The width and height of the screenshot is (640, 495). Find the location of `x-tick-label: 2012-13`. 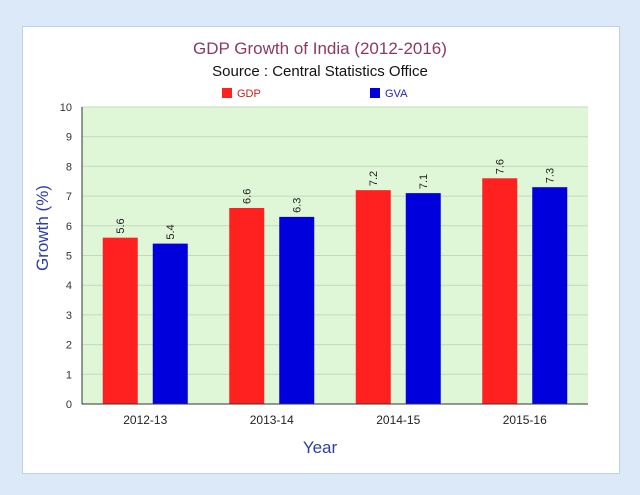

x-tick-label: 2012-13 is located at coordinates (145, 420).